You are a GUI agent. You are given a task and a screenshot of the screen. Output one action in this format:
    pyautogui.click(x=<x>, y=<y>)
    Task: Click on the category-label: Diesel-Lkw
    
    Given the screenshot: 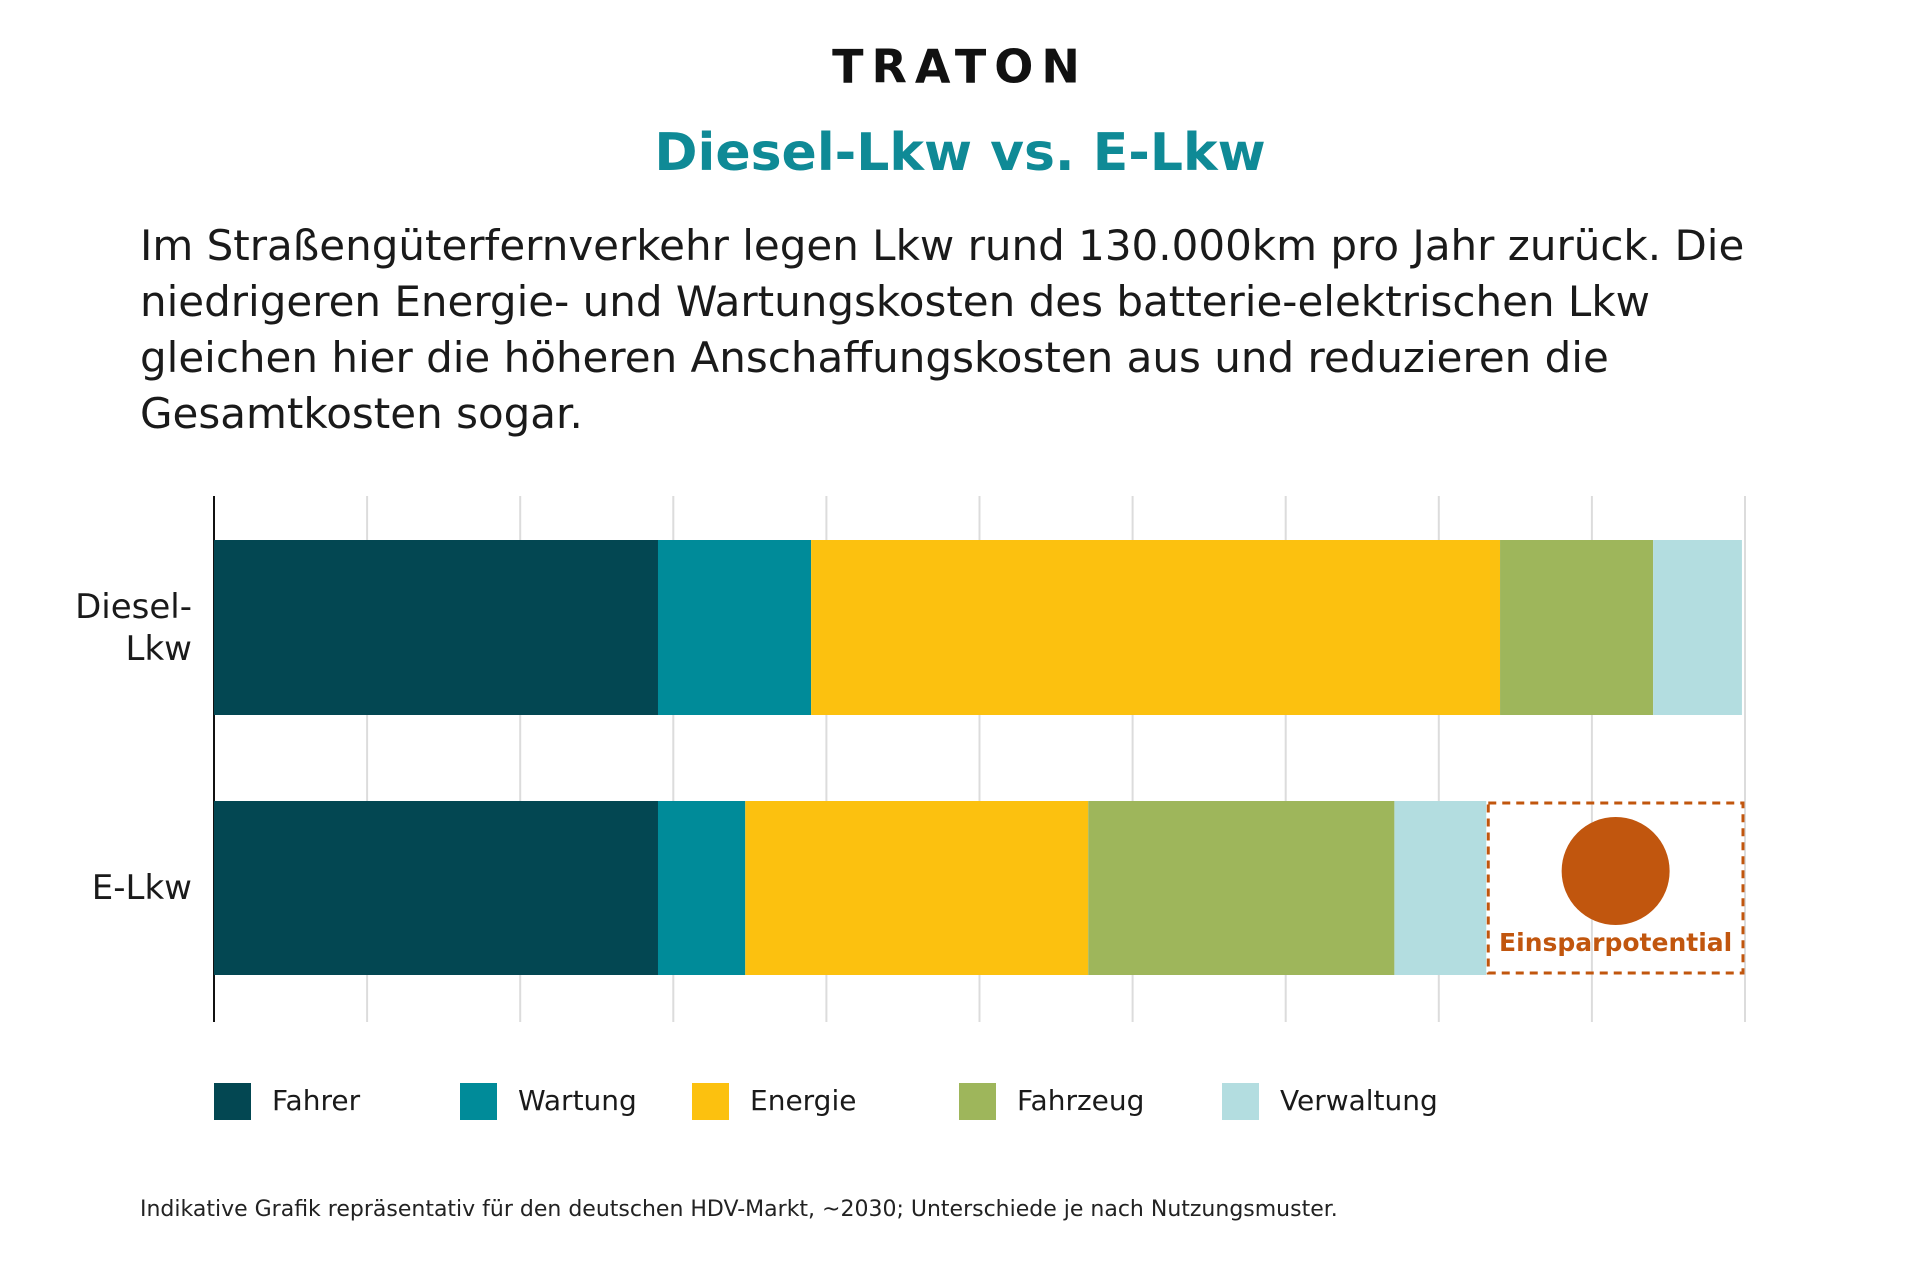 What is the action you would take?
    pyautogui.click(x=133, y=627)
    